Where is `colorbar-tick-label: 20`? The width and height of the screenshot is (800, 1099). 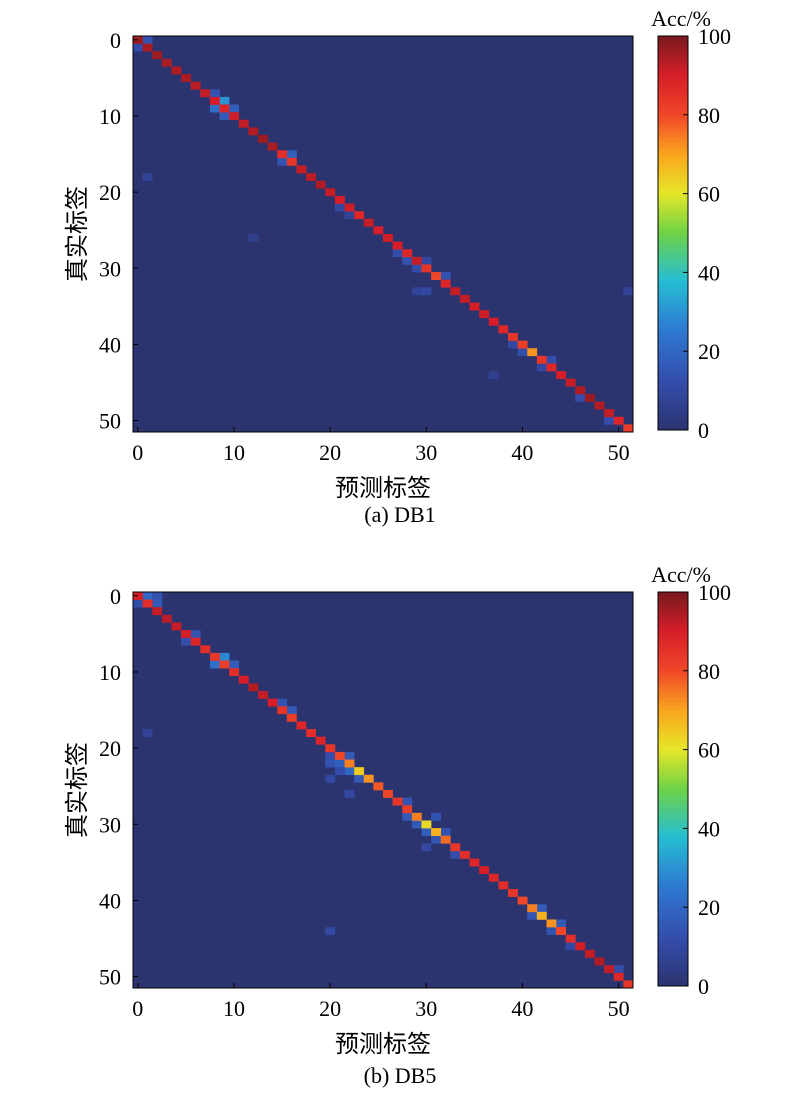
colorbar-tick-label: 20 is located at coordinates (709, 907).